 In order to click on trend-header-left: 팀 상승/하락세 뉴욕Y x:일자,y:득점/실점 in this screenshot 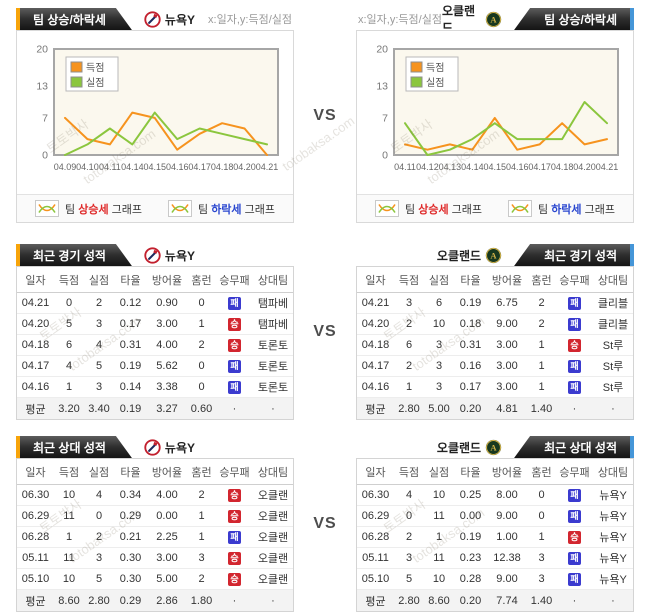, I will do `click(155, 19)`.